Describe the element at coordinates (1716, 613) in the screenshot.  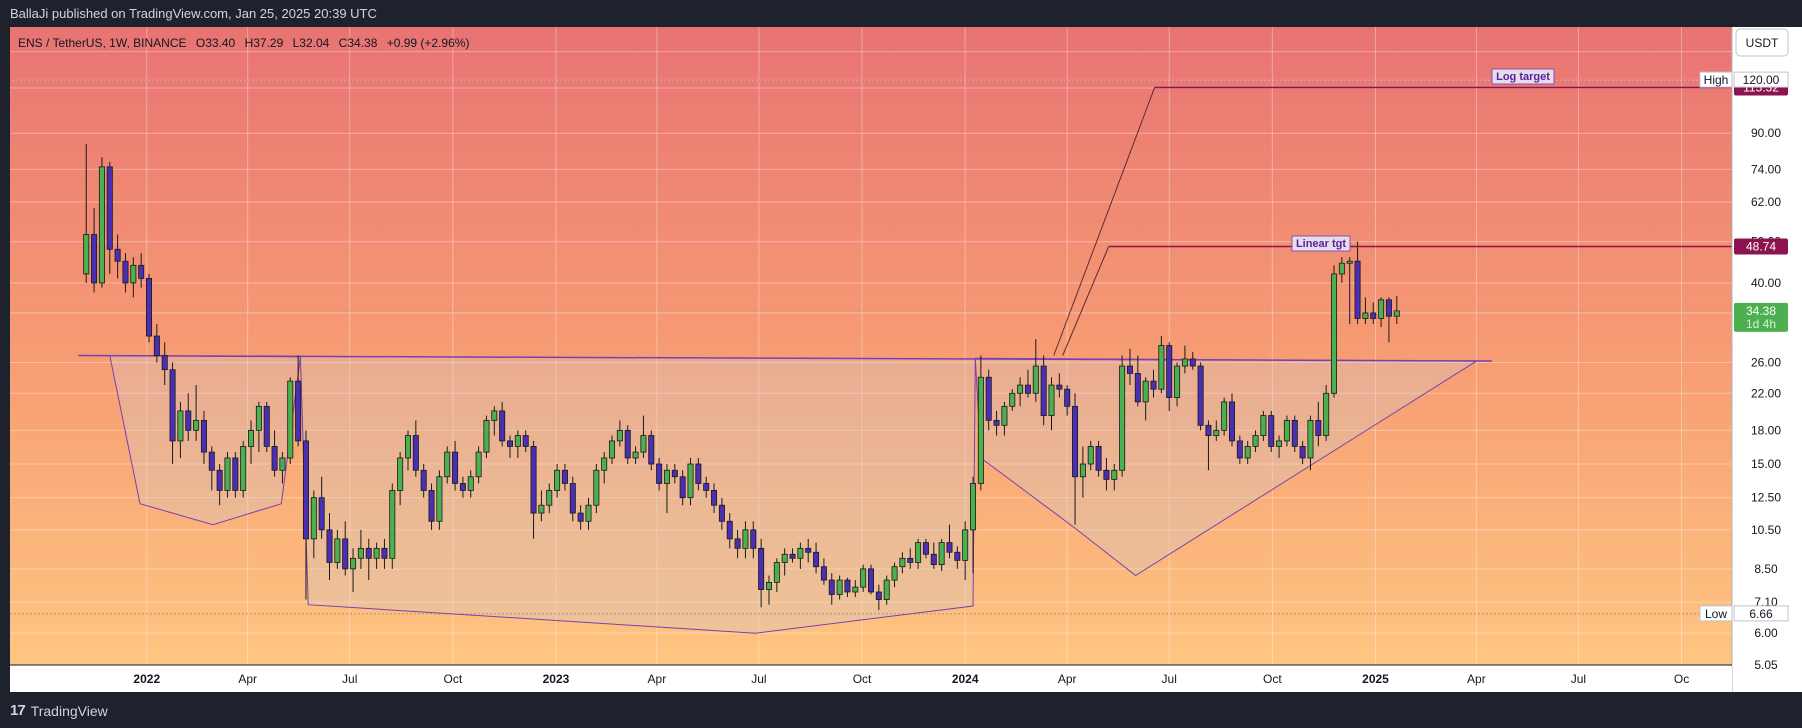
I see `low-tag-box` at that location.